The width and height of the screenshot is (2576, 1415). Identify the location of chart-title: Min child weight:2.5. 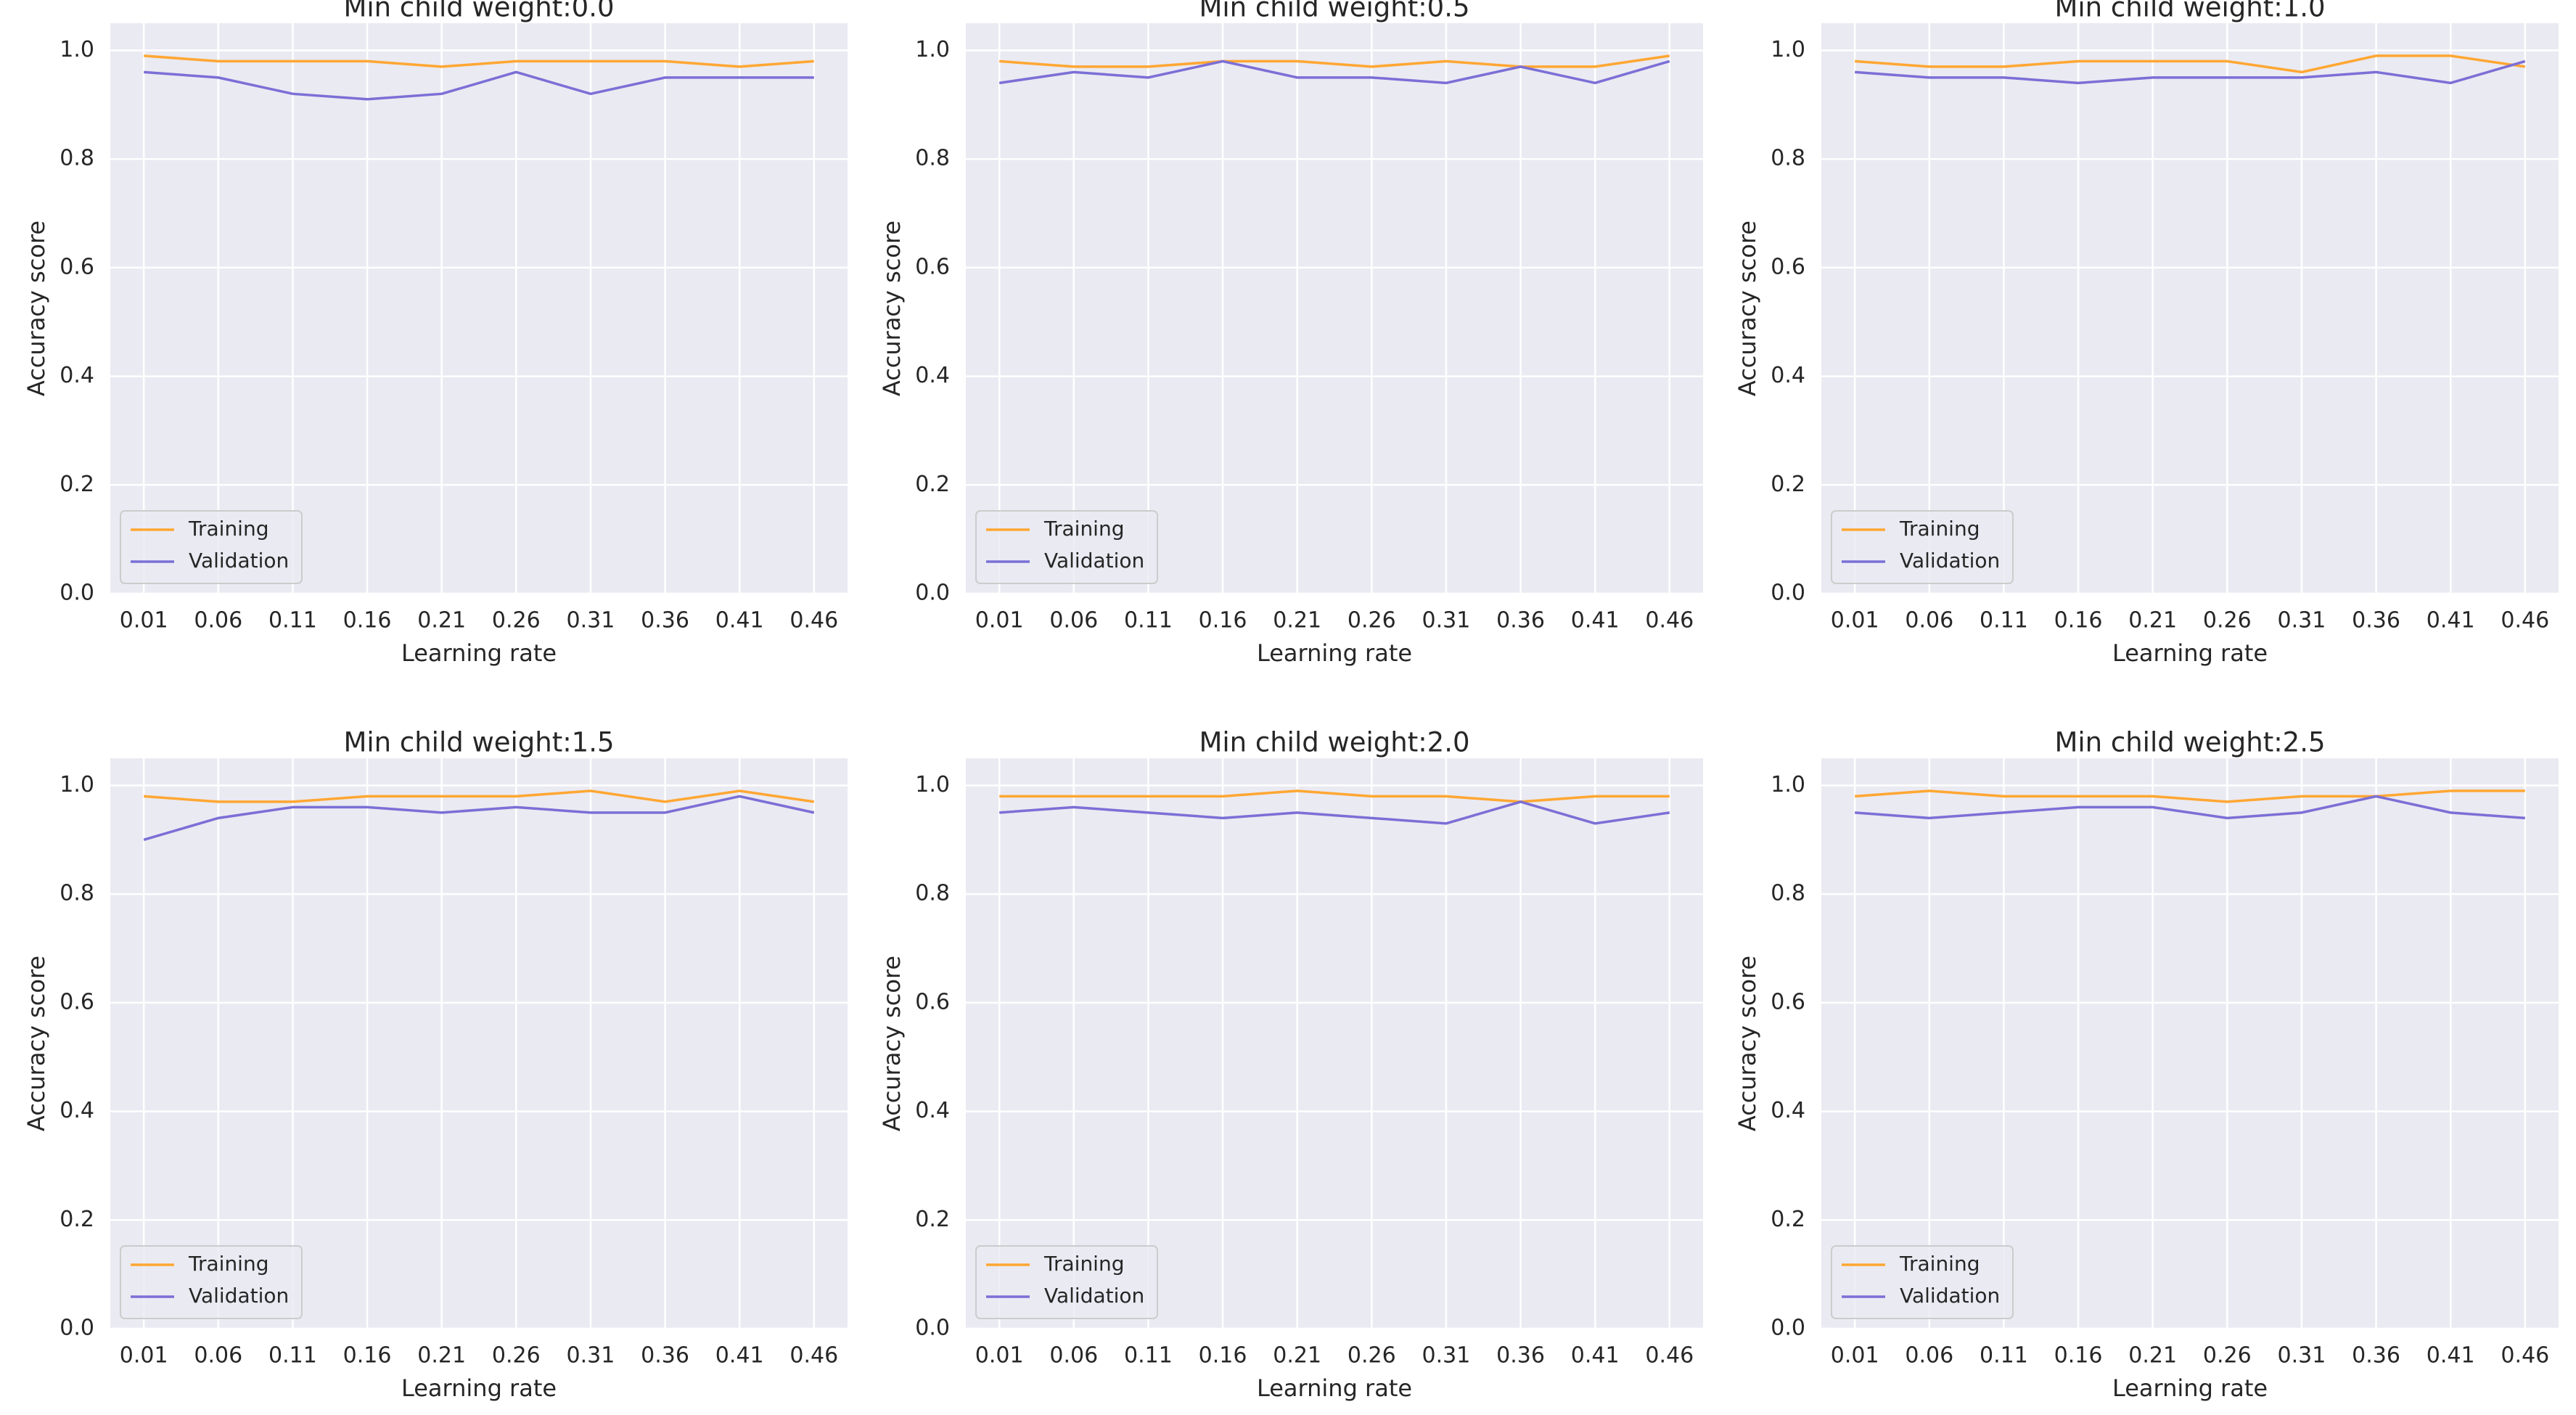
(2189, 742).